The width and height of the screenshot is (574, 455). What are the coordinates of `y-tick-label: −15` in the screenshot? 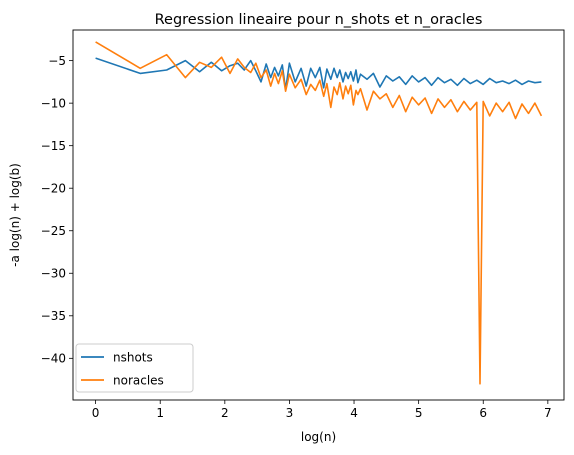 It's located at (53, 146).